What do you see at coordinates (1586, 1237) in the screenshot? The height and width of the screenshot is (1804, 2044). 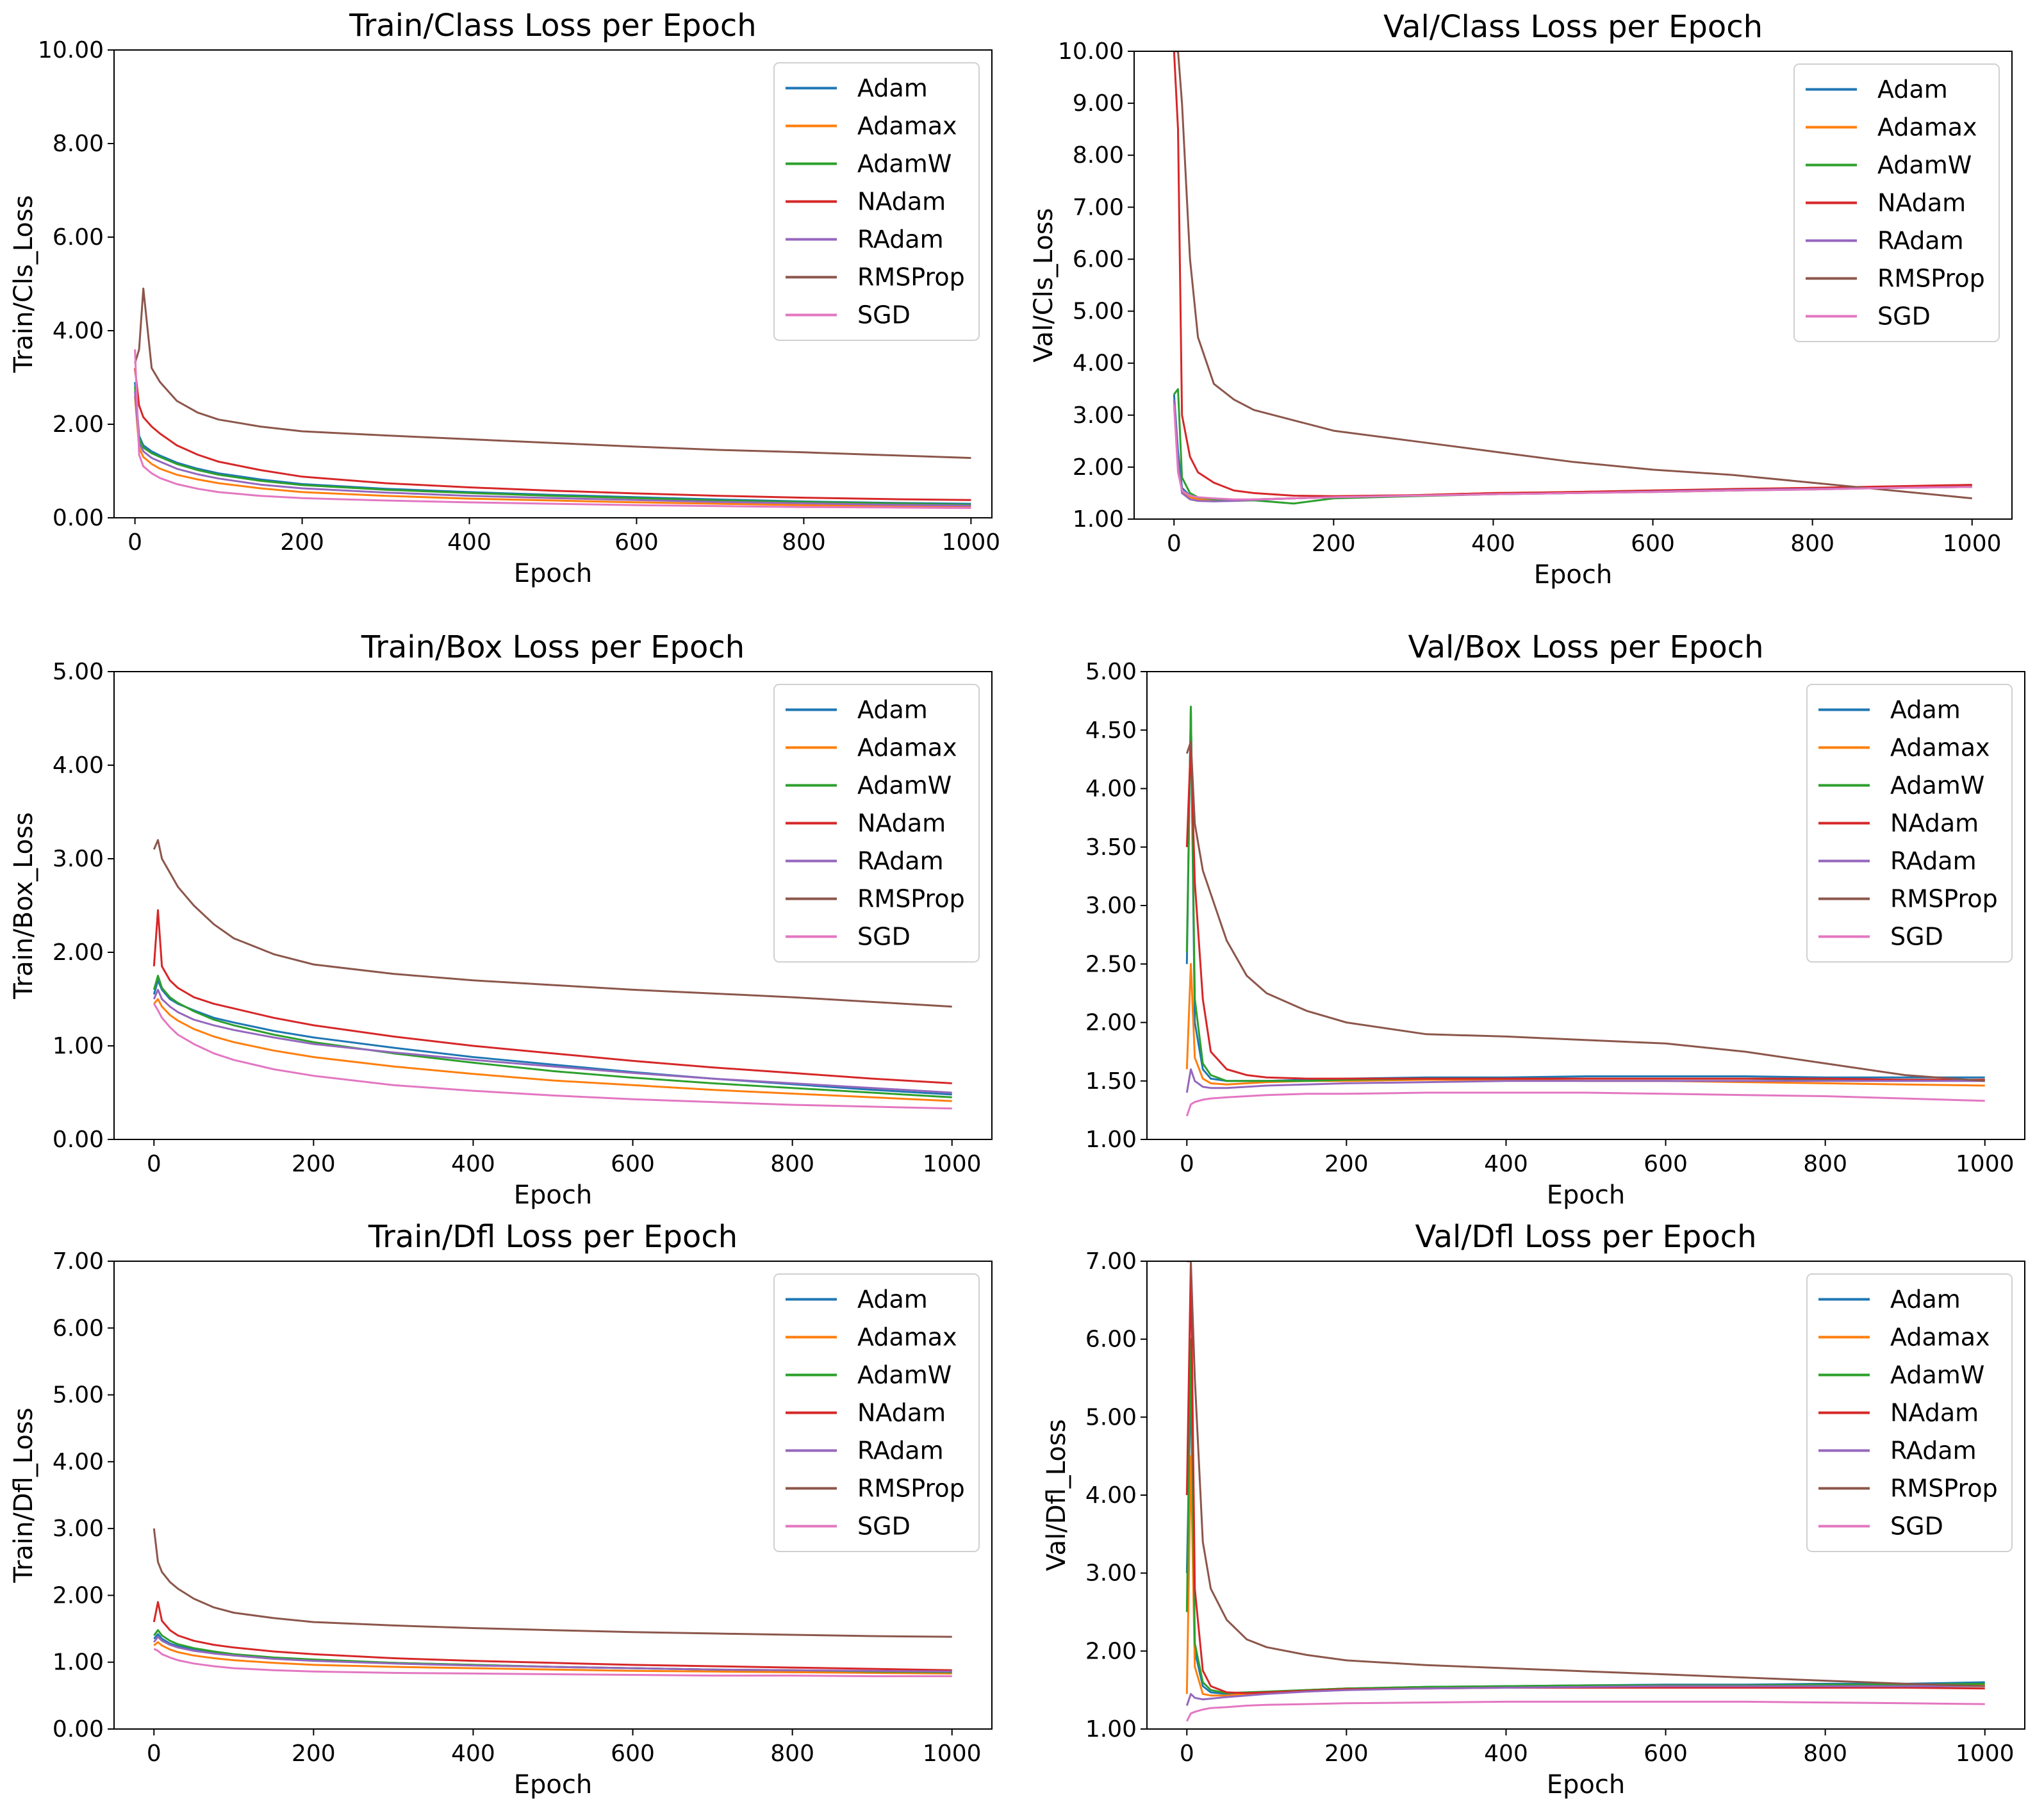 I see `chart-title: Val/Dfl Loss per Epoch` at bounding box center [1586, 1237].